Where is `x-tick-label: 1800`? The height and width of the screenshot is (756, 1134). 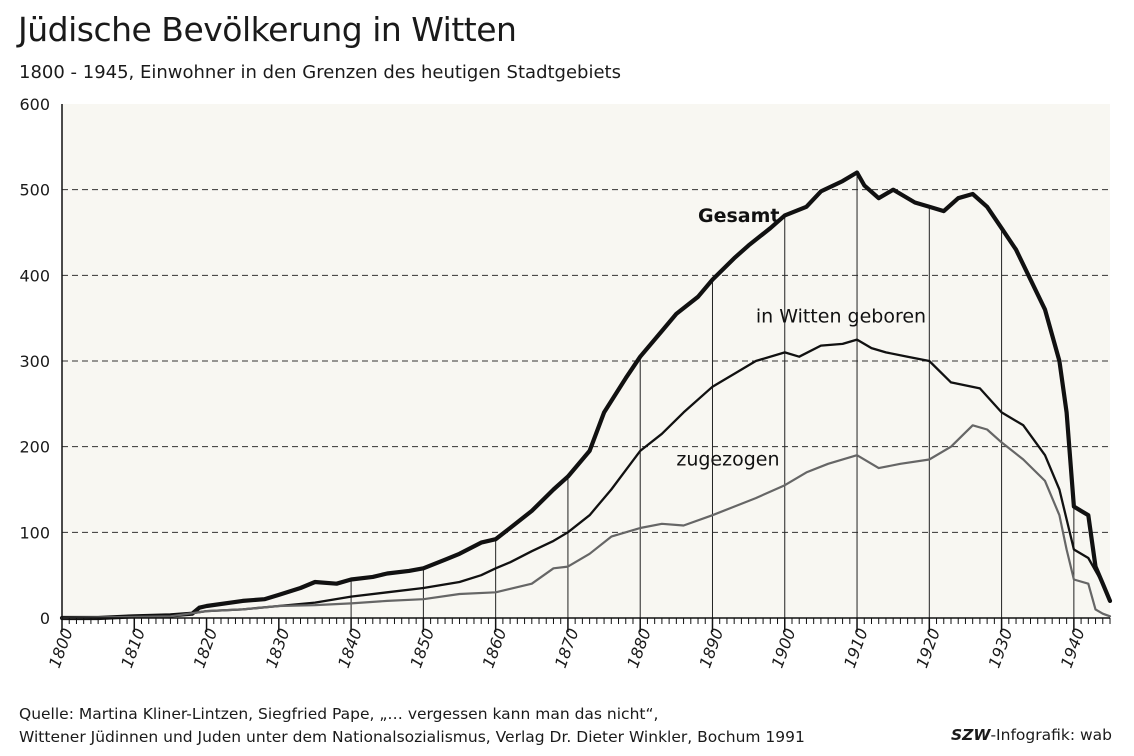
x-tick-label: 1800 is located at coordinates (61, 648).